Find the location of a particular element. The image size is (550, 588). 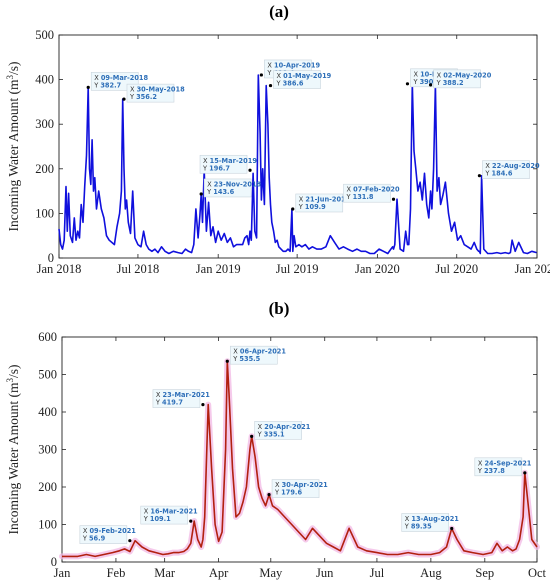

panel-a-title: (a) is located at coordinates (279, 11).